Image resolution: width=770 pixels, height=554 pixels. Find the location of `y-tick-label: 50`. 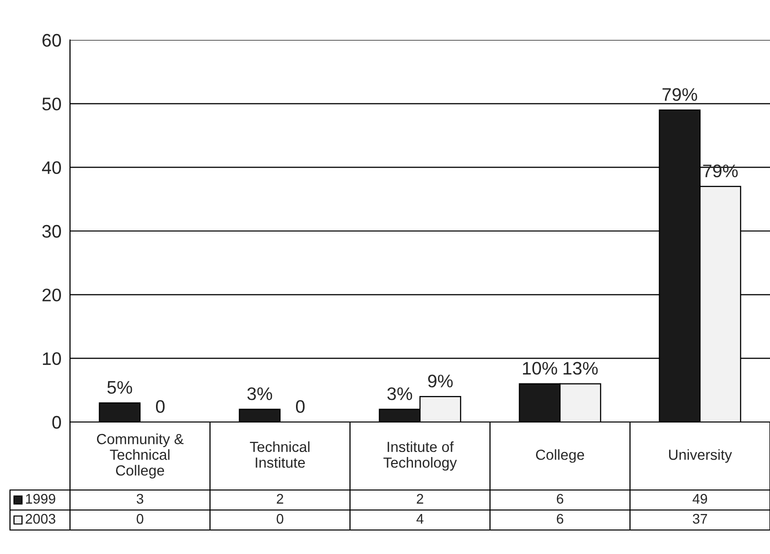

y-tick-label: 50 is located at coordinates (51, 104).